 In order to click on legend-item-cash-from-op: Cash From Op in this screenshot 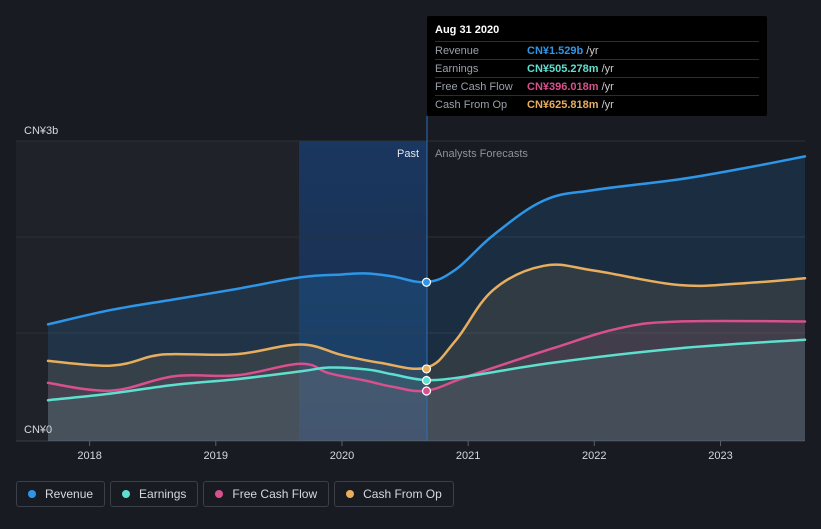, I will do `click(394, 494)`.